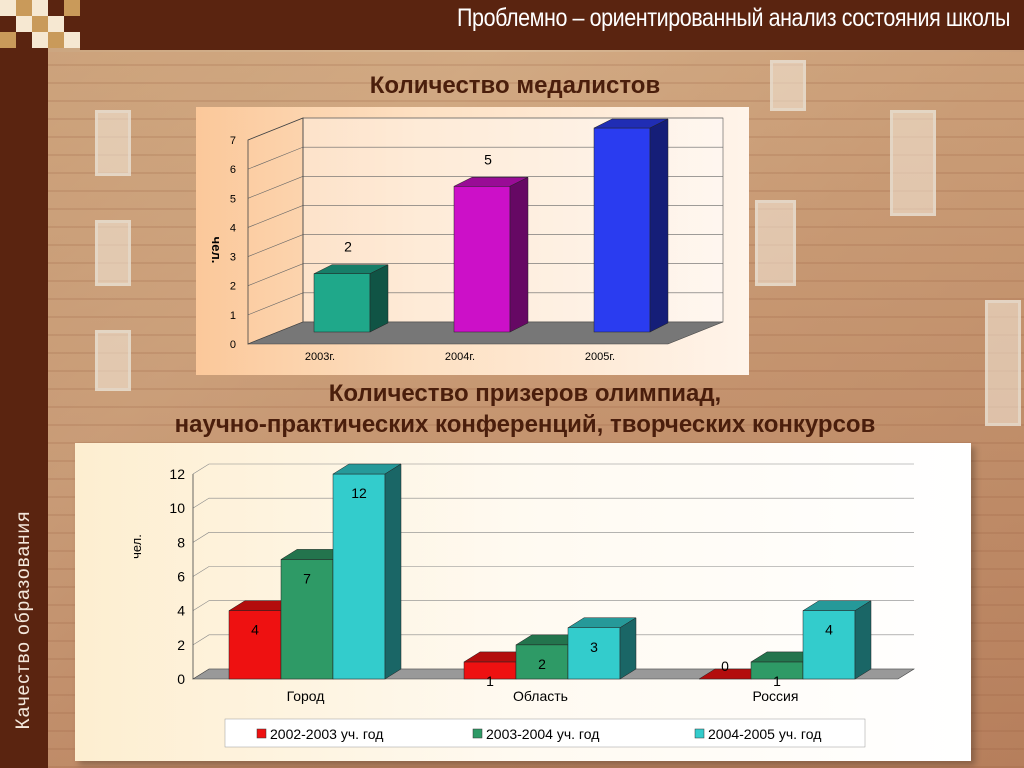 The height and width of the screenshot is (768, 1024). What do you see at coordinates (628, 108) in the screenshot?
I see `chart1-data-label: 7` at bounding box center [628, 108].